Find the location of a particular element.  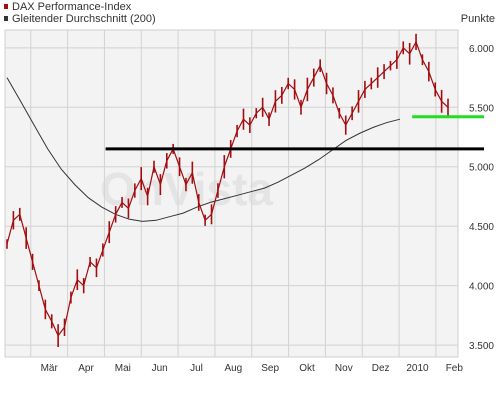

y-tick-label-1: 4.000 is located at coordinates (481, 287).